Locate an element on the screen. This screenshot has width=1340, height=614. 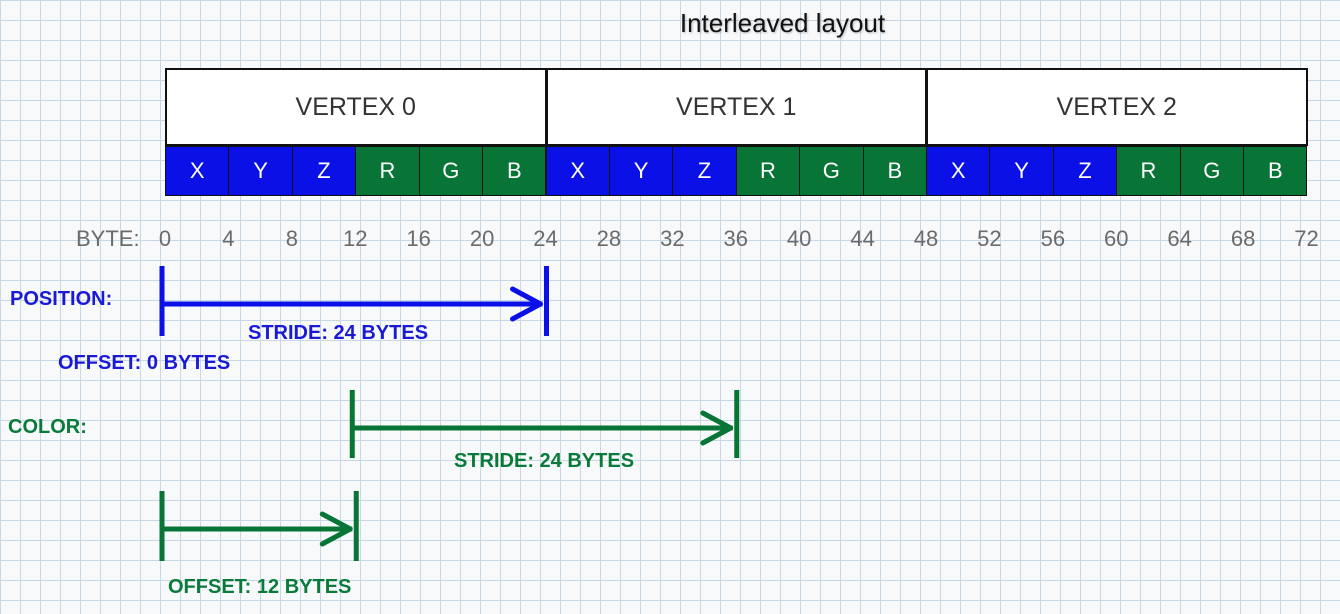
position-label: POSITION: is located at coordinates (61, 299).